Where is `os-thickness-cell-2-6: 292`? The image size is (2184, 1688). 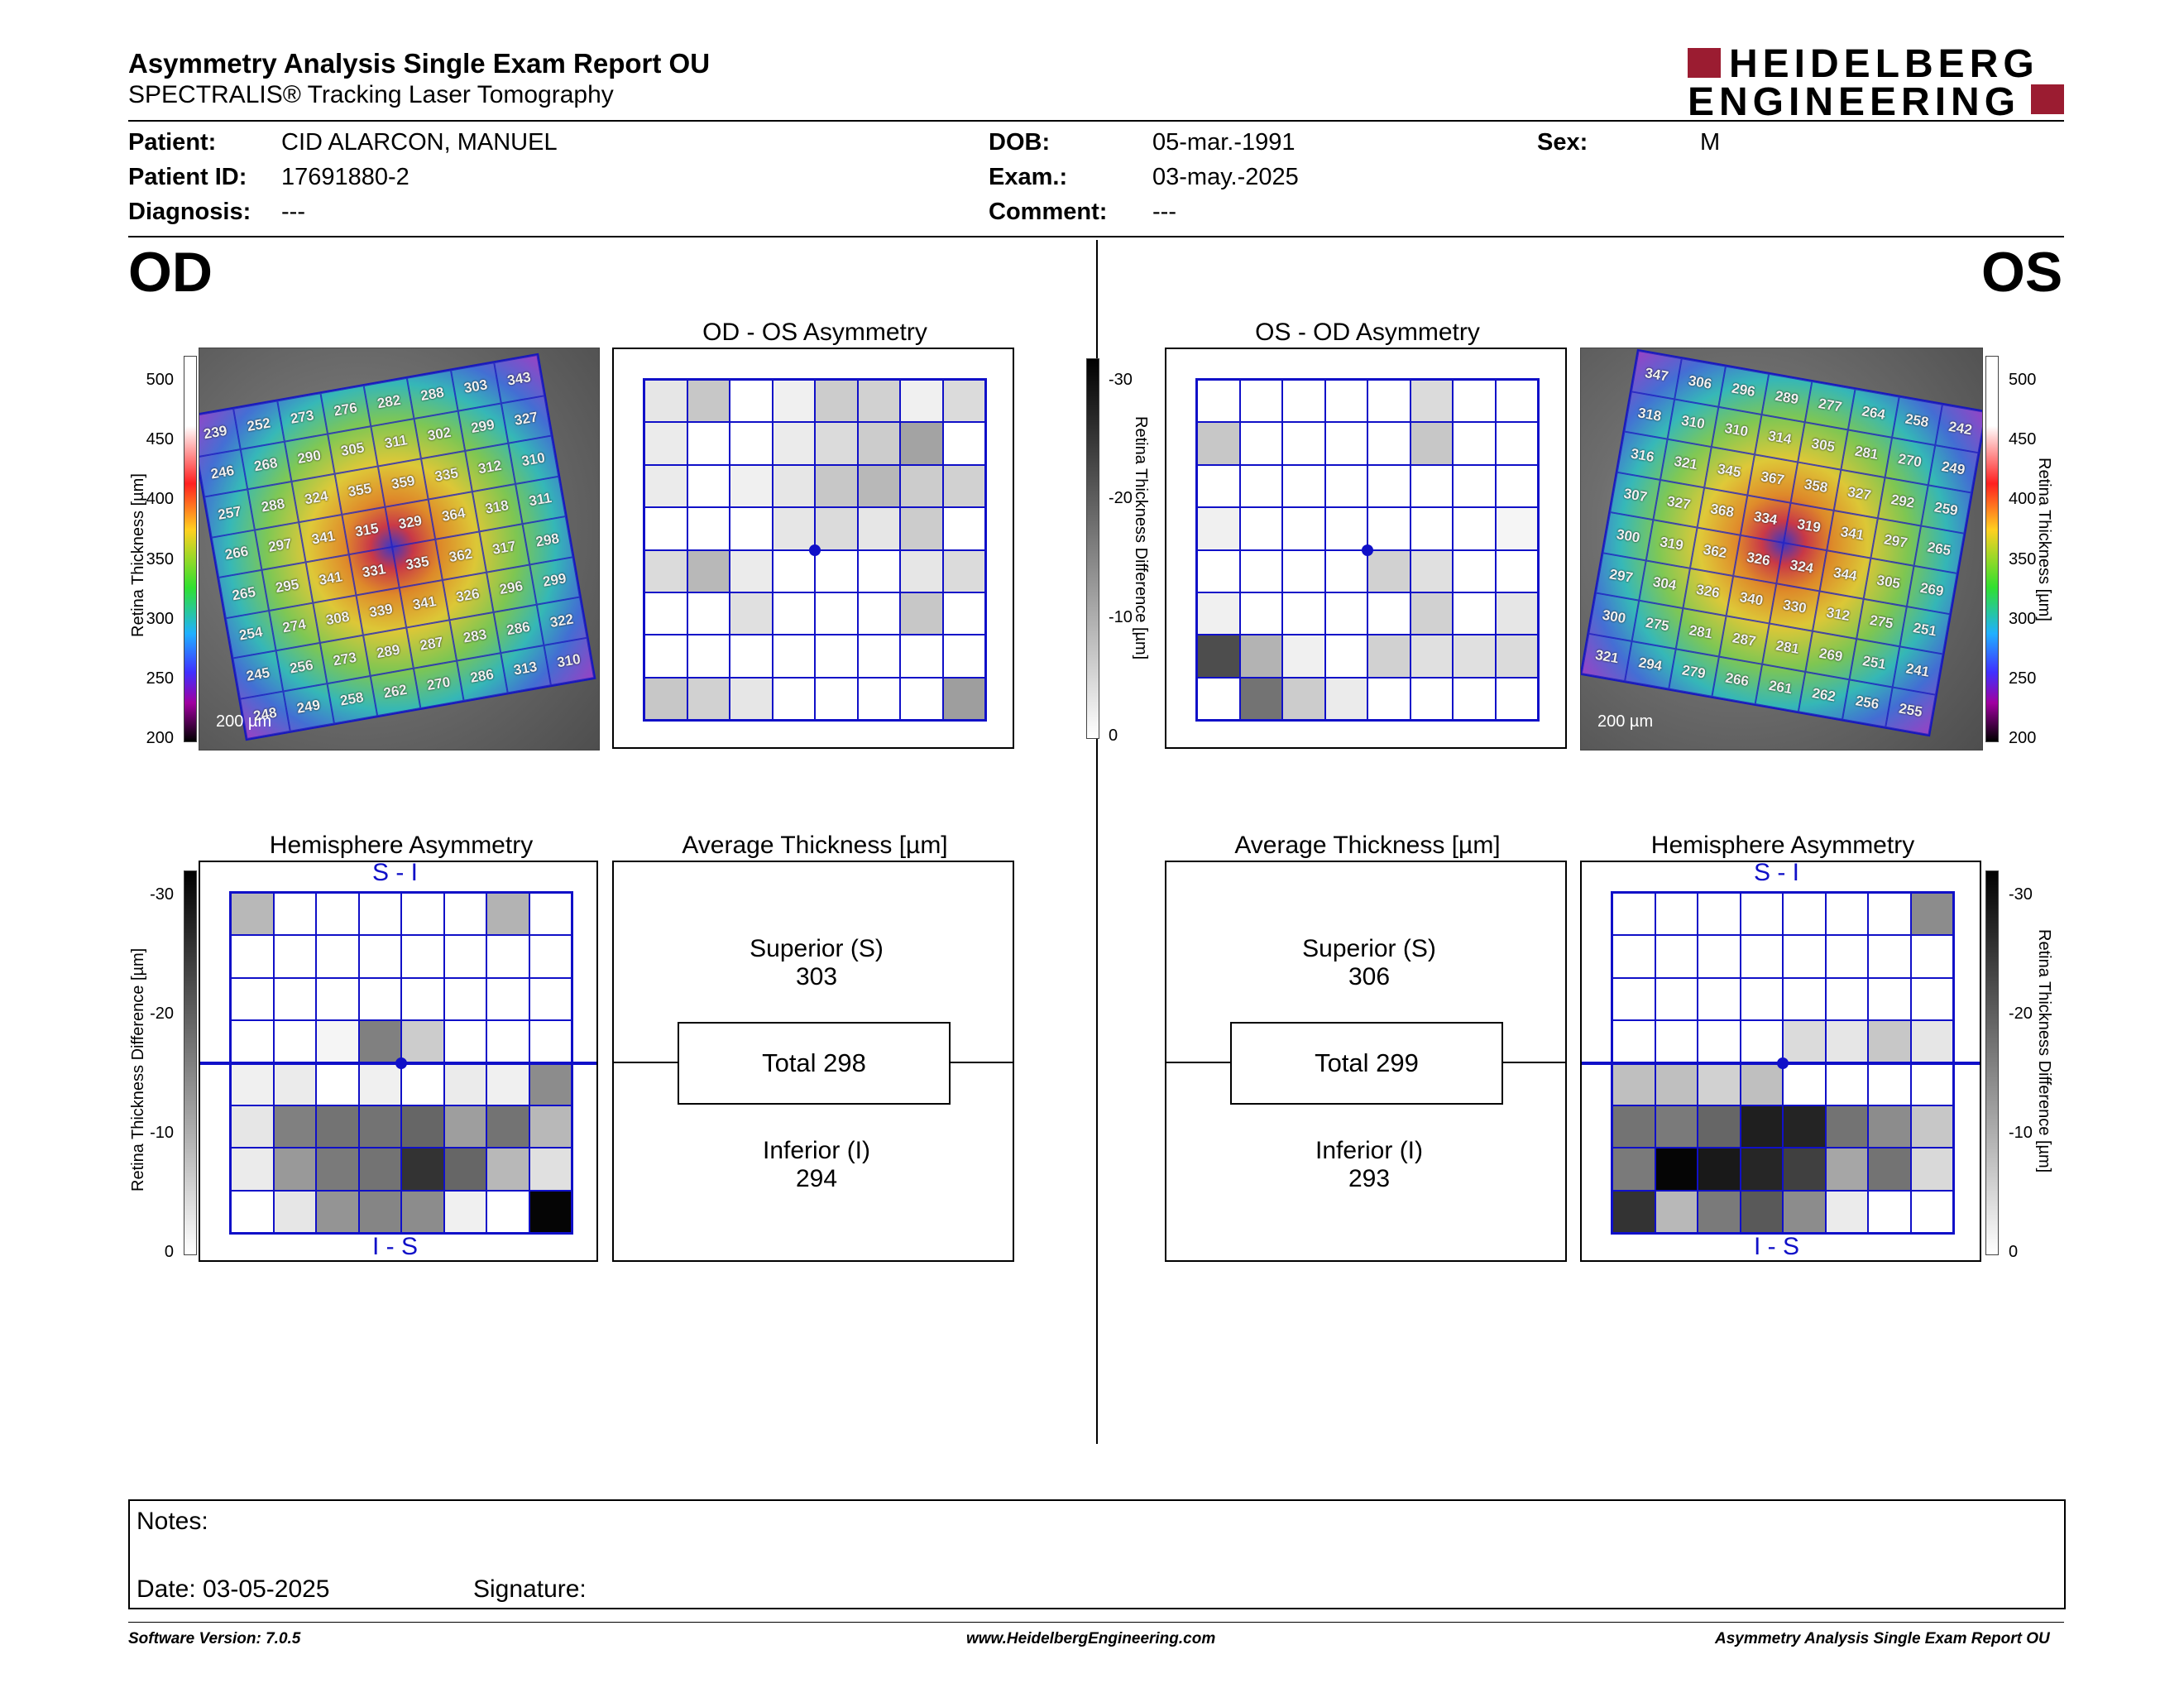
os-thickness-cell-2-6: 292 is located at coordinates (1902, 501).